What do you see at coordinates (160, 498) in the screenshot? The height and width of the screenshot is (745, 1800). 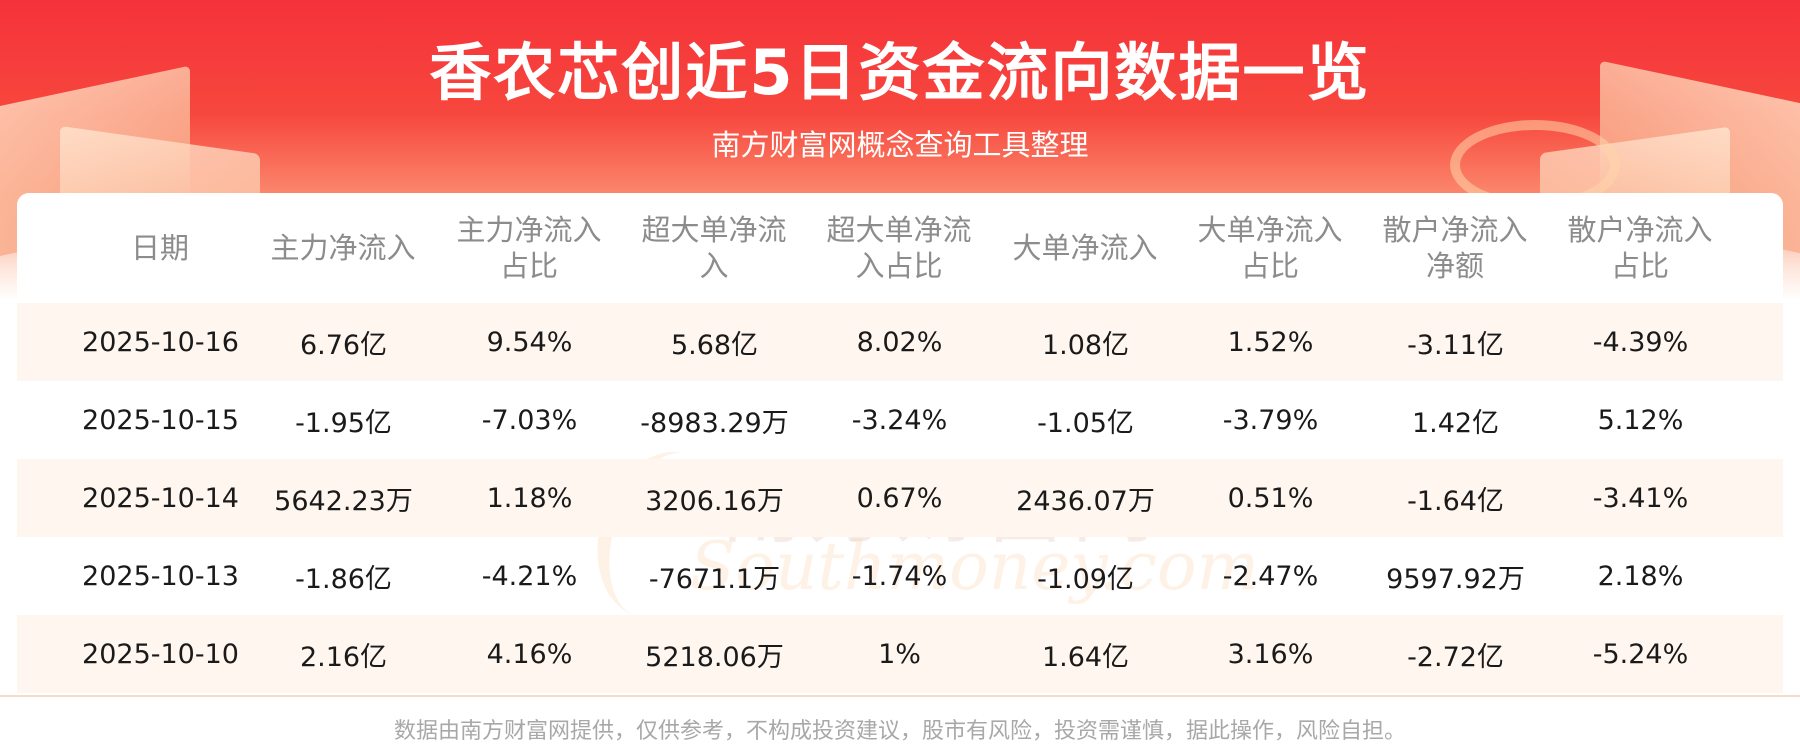 I see `date-cell: 2025-10-14` at bounding box center [160, 498].